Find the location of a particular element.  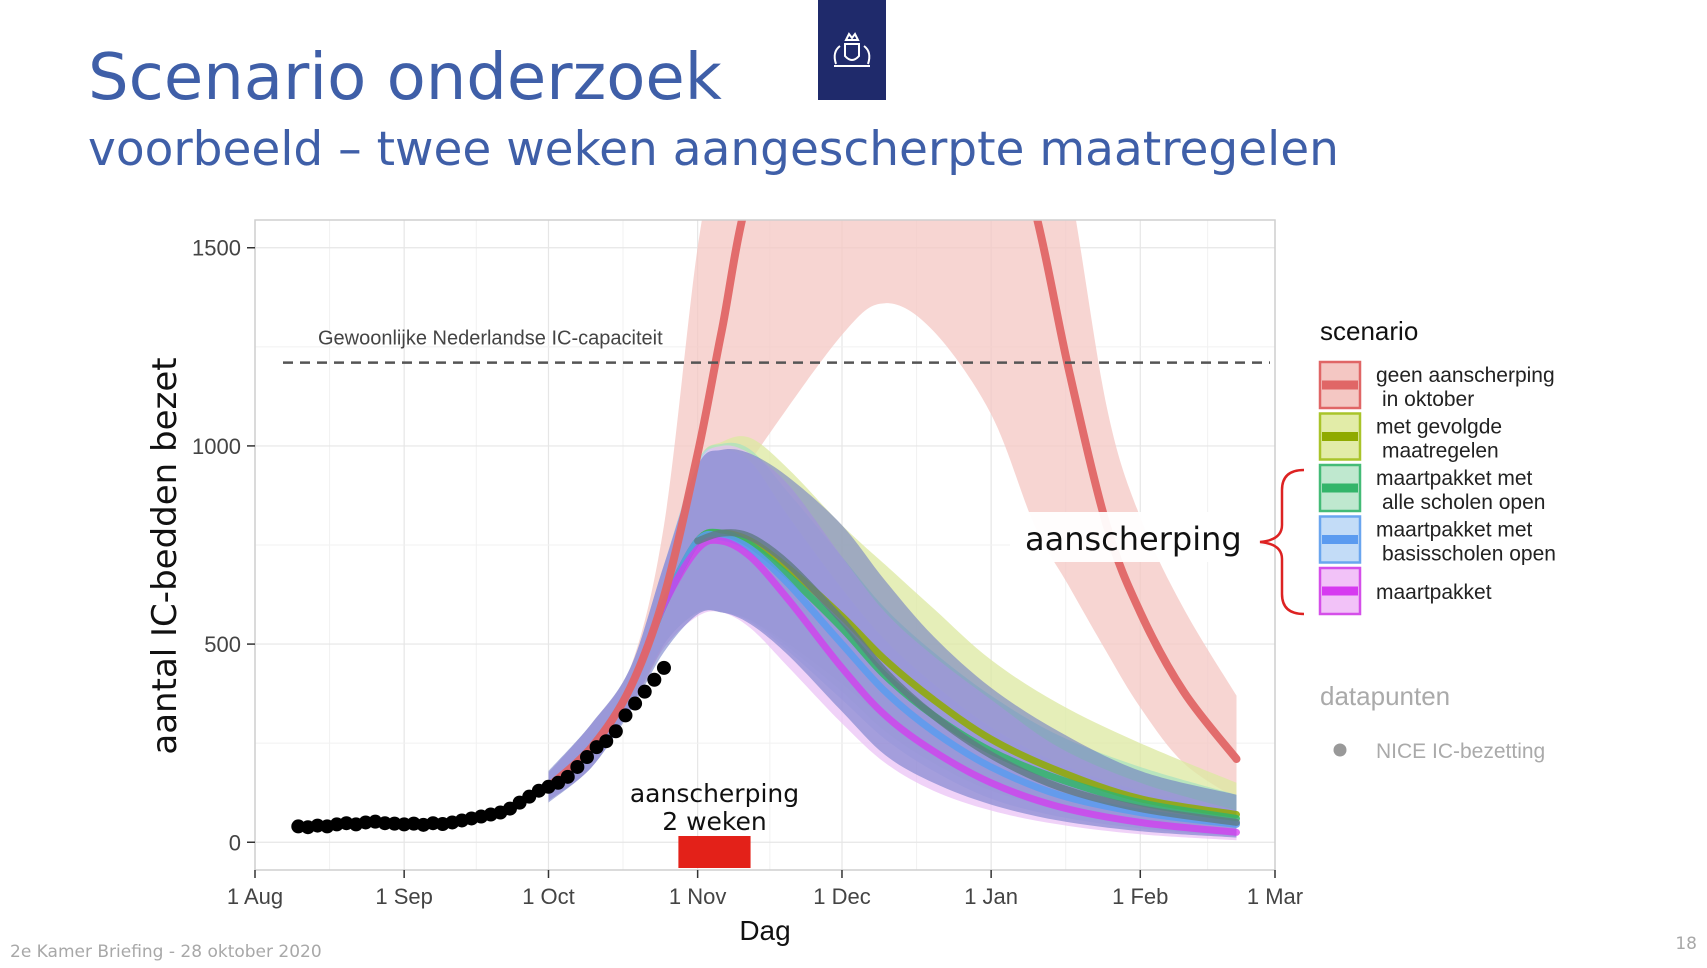

legend-label: met gevolgde is located at coordinates (1439, 427).